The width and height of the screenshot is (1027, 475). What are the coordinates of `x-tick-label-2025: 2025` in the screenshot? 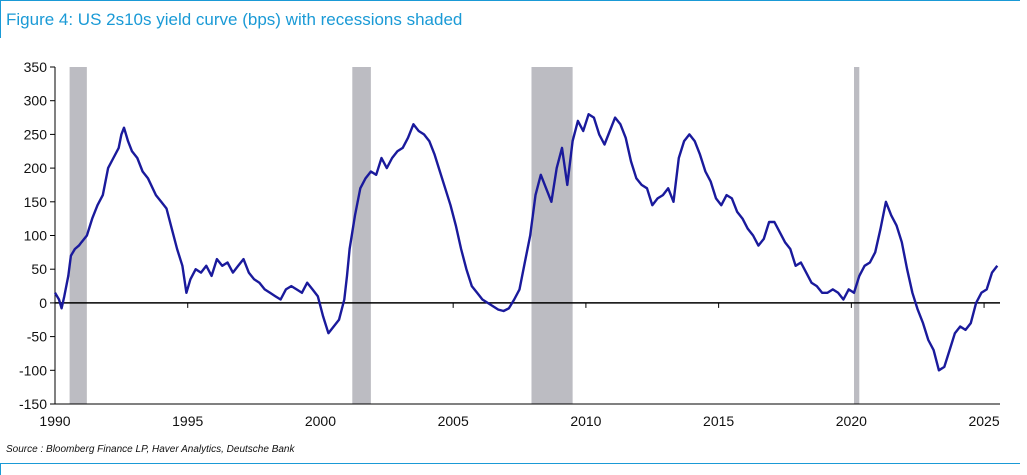 It's located at (983, 421).